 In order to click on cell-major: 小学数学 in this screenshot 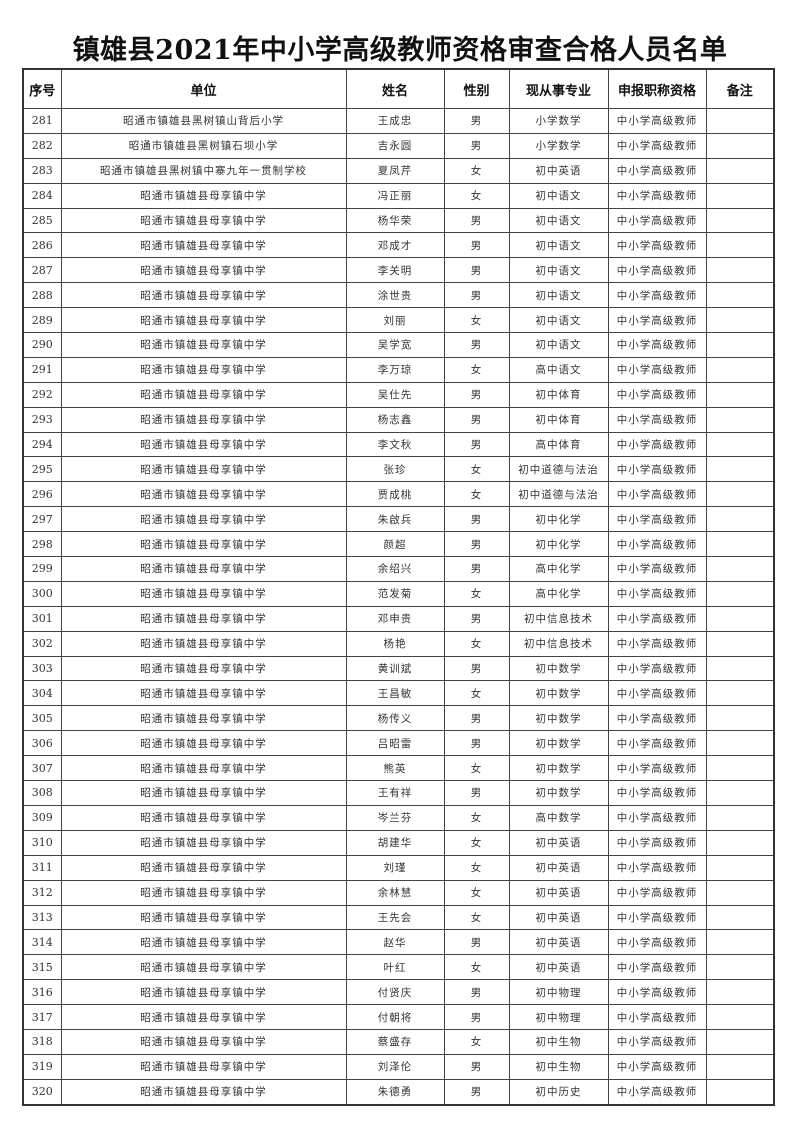, I will do `click(558, 121)`.